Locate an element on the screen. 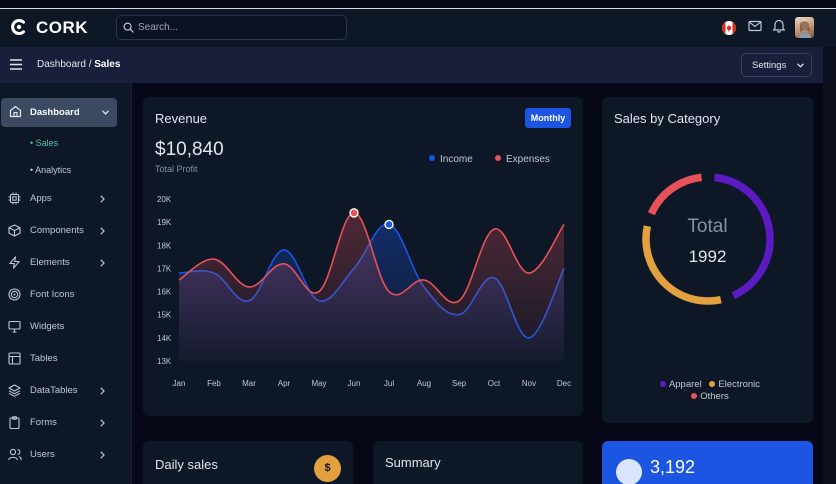  x-tick-label: Sep is located at coordinates (459, 383).